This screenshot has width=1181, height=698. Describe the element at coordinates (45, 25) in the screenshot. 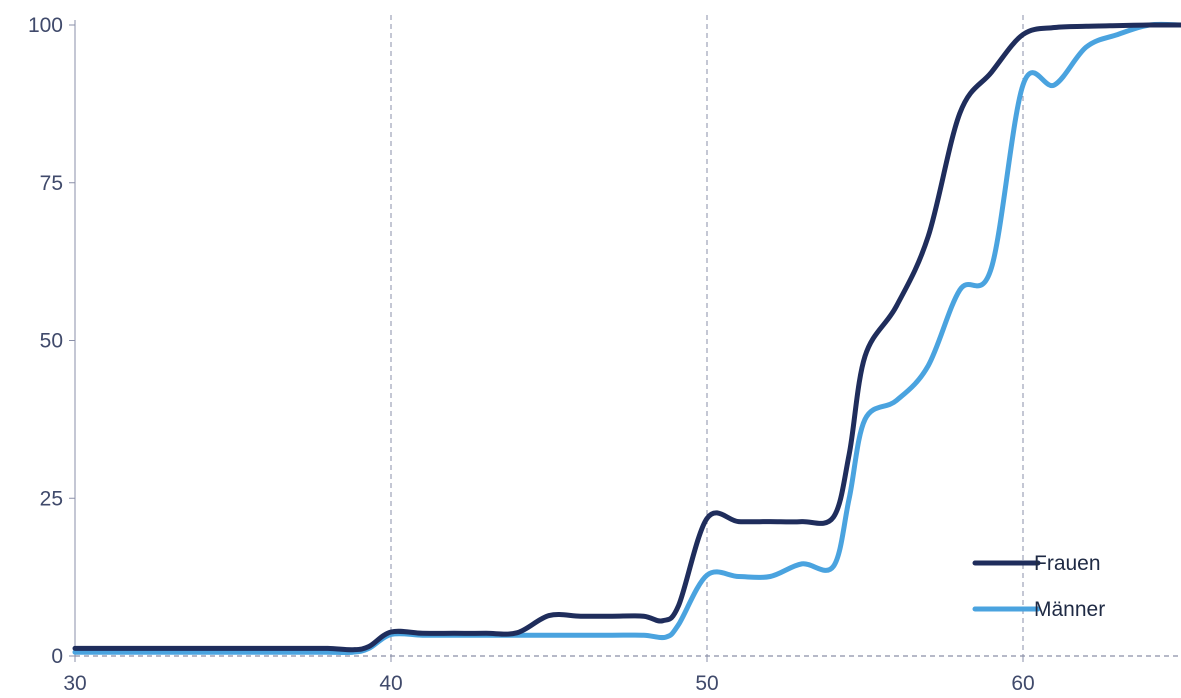

I see `y-tick-label: 100` at that location.